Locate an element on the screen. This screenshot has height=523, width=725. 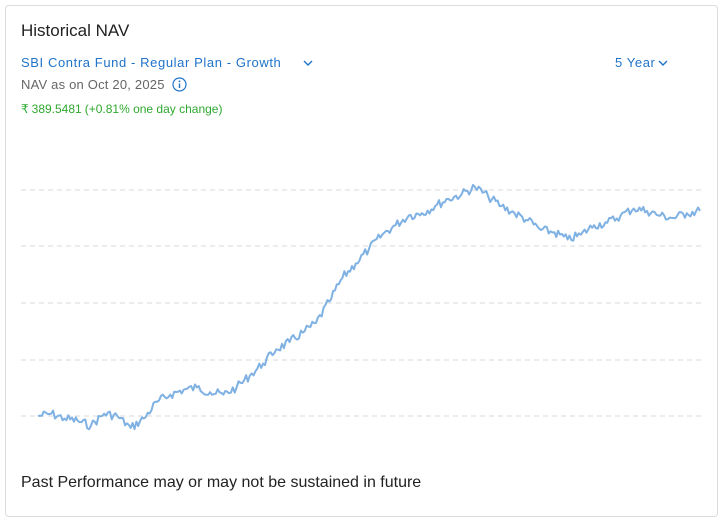
fund-dropdown-label: SBI Contra Fund - Regular Plan - Growth is located at coordinates (151, 62).